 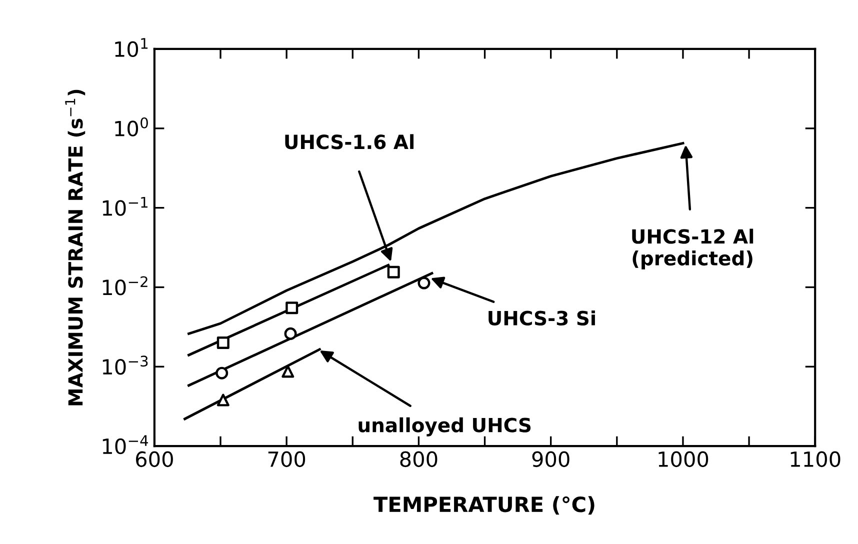 I want to click on x-tick-label: 1000, so click(x=683, y=459).